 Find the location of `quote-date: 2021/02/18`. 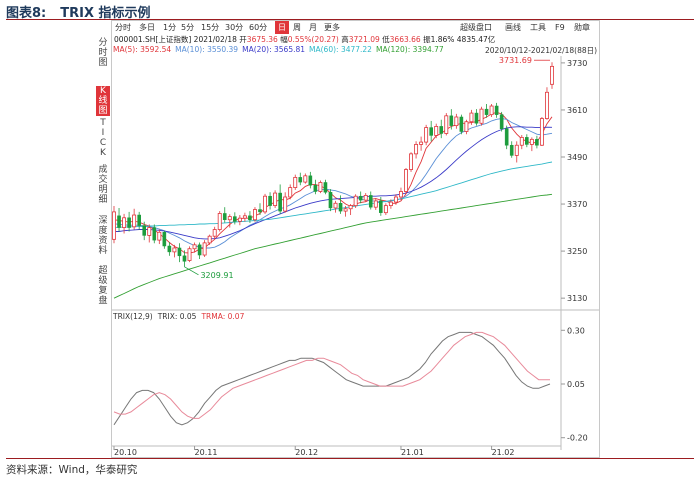

quote-date: 2021/02/18 is located at coordinates (215, 39).